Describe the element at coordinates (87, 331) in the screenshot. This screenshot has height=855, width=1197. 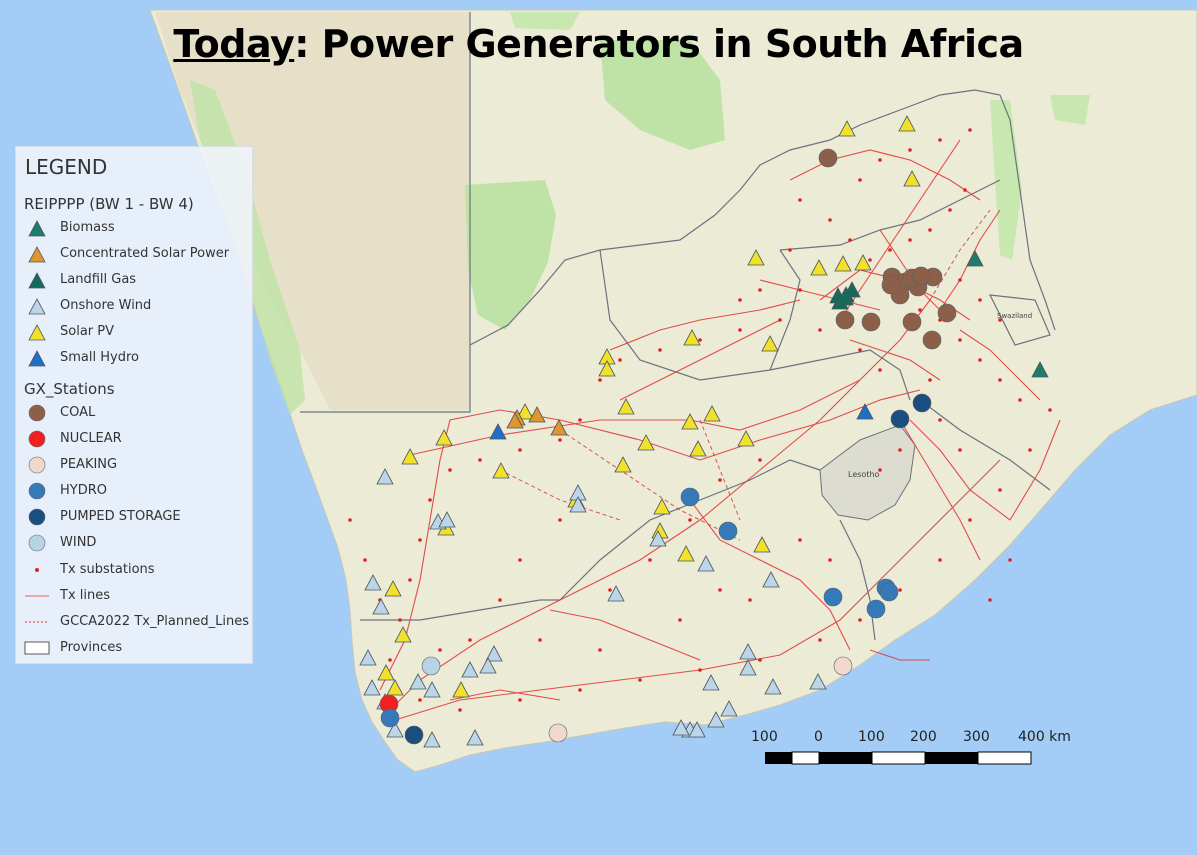
I see `legend-label: Solar PV` at that location.